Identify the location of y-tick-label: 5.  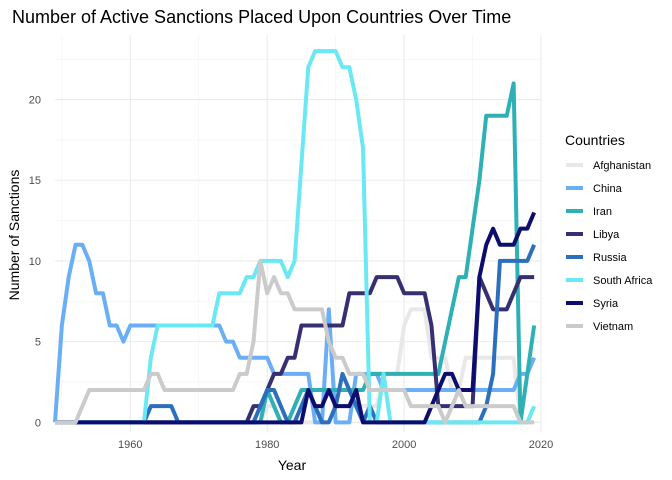
(38, 343).